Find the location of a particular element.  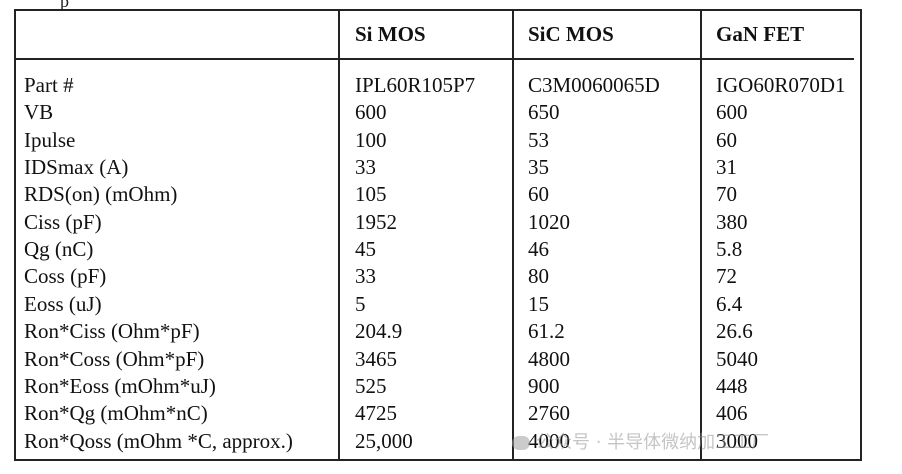

gan-fet-cell: 600 is located at coordinates (732, 112).